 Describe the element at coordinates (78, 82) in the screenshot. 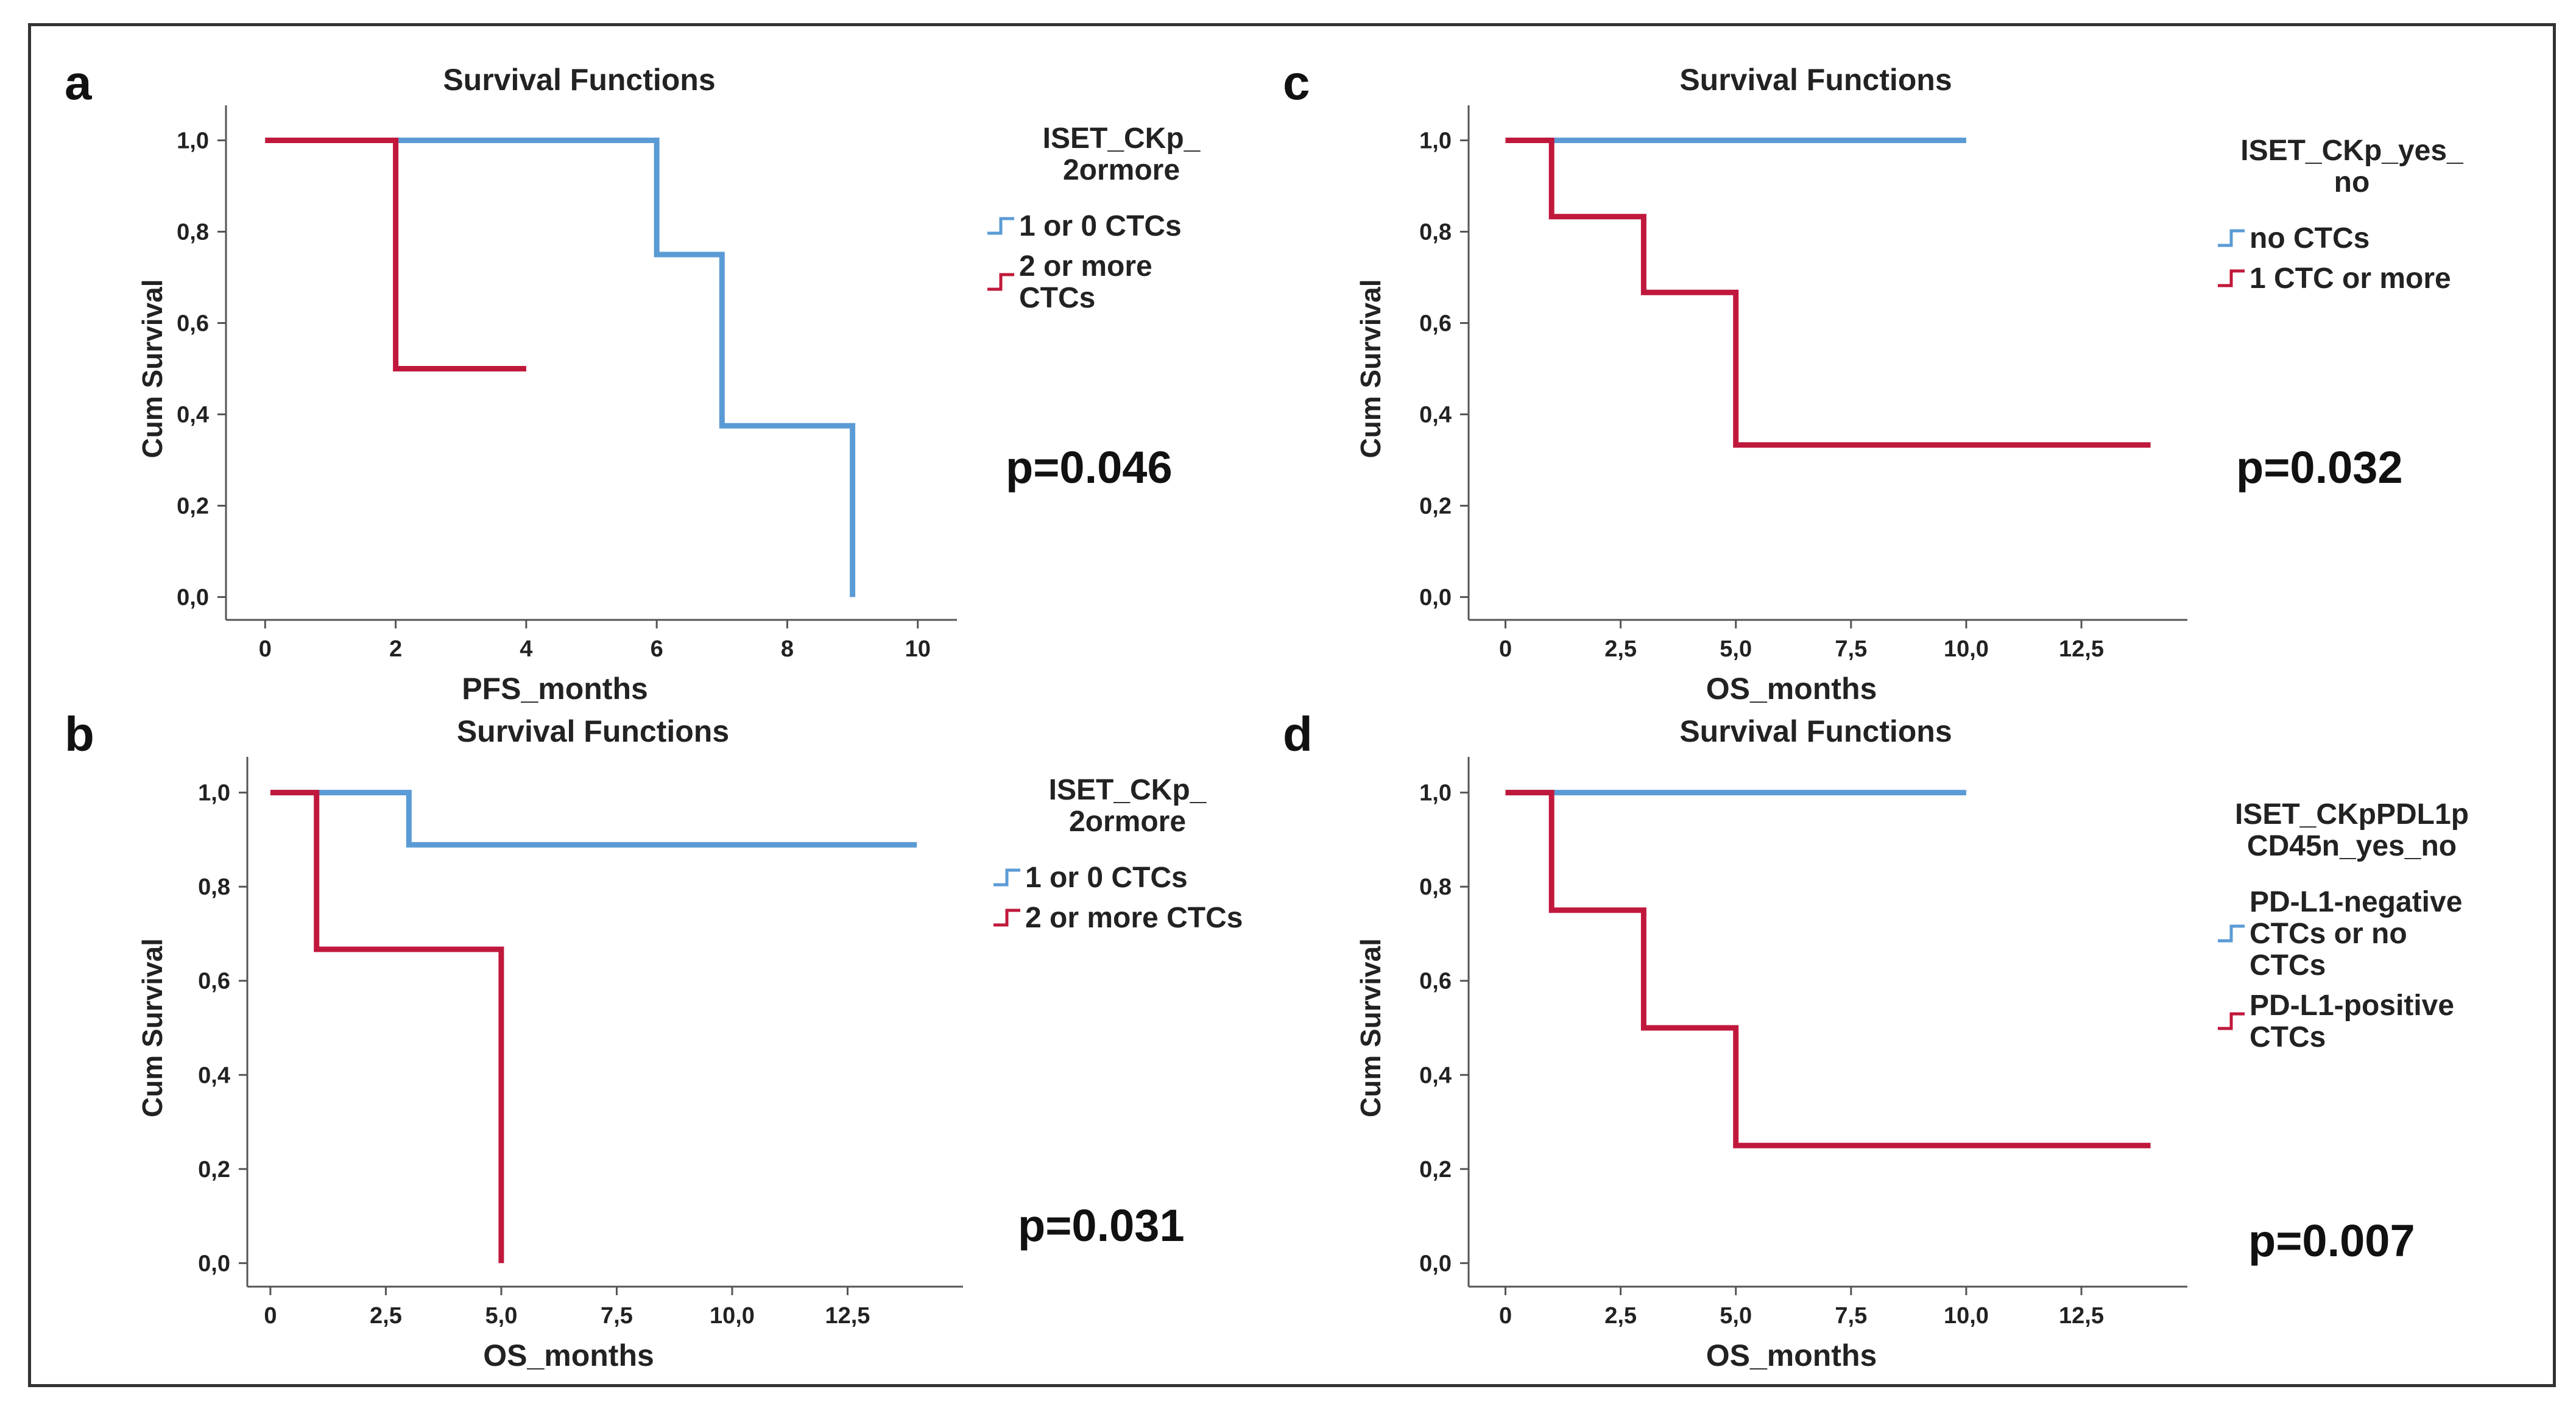

I see `panel-letter: a` at that location.